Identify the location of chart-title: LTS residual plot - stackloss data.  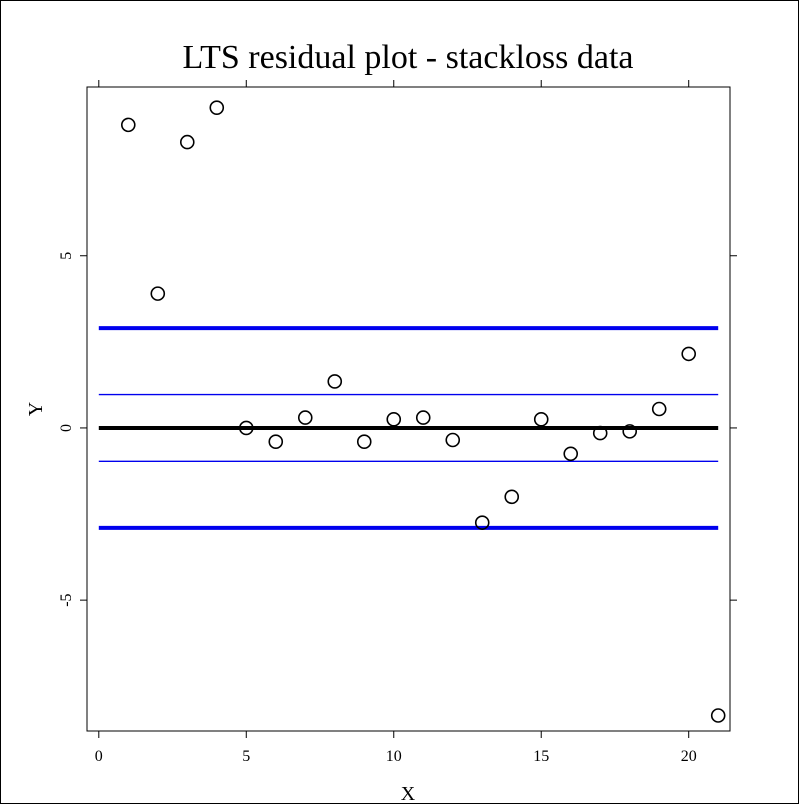
(407, 57).